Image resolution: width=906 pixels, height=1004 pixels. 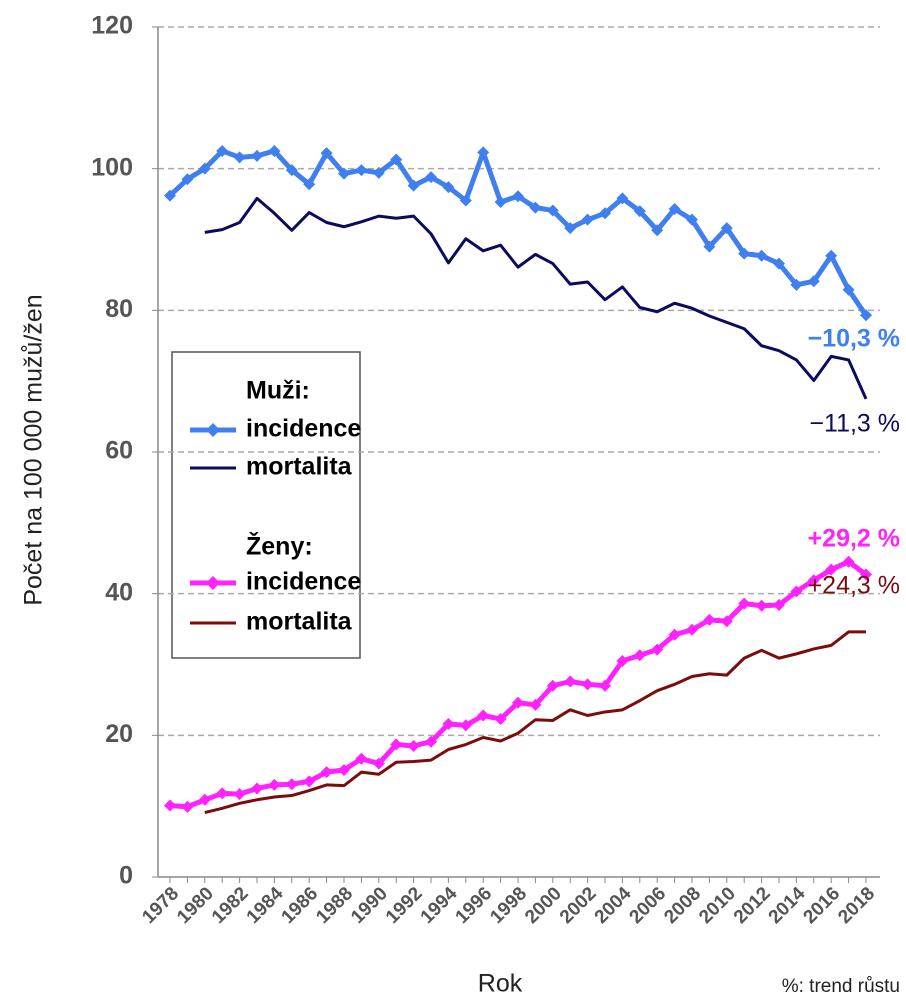 What do you see at coordinates (787, 905) in the screenshot?
I see `x-tick-label: 2014` at bounding box center [787, 905].